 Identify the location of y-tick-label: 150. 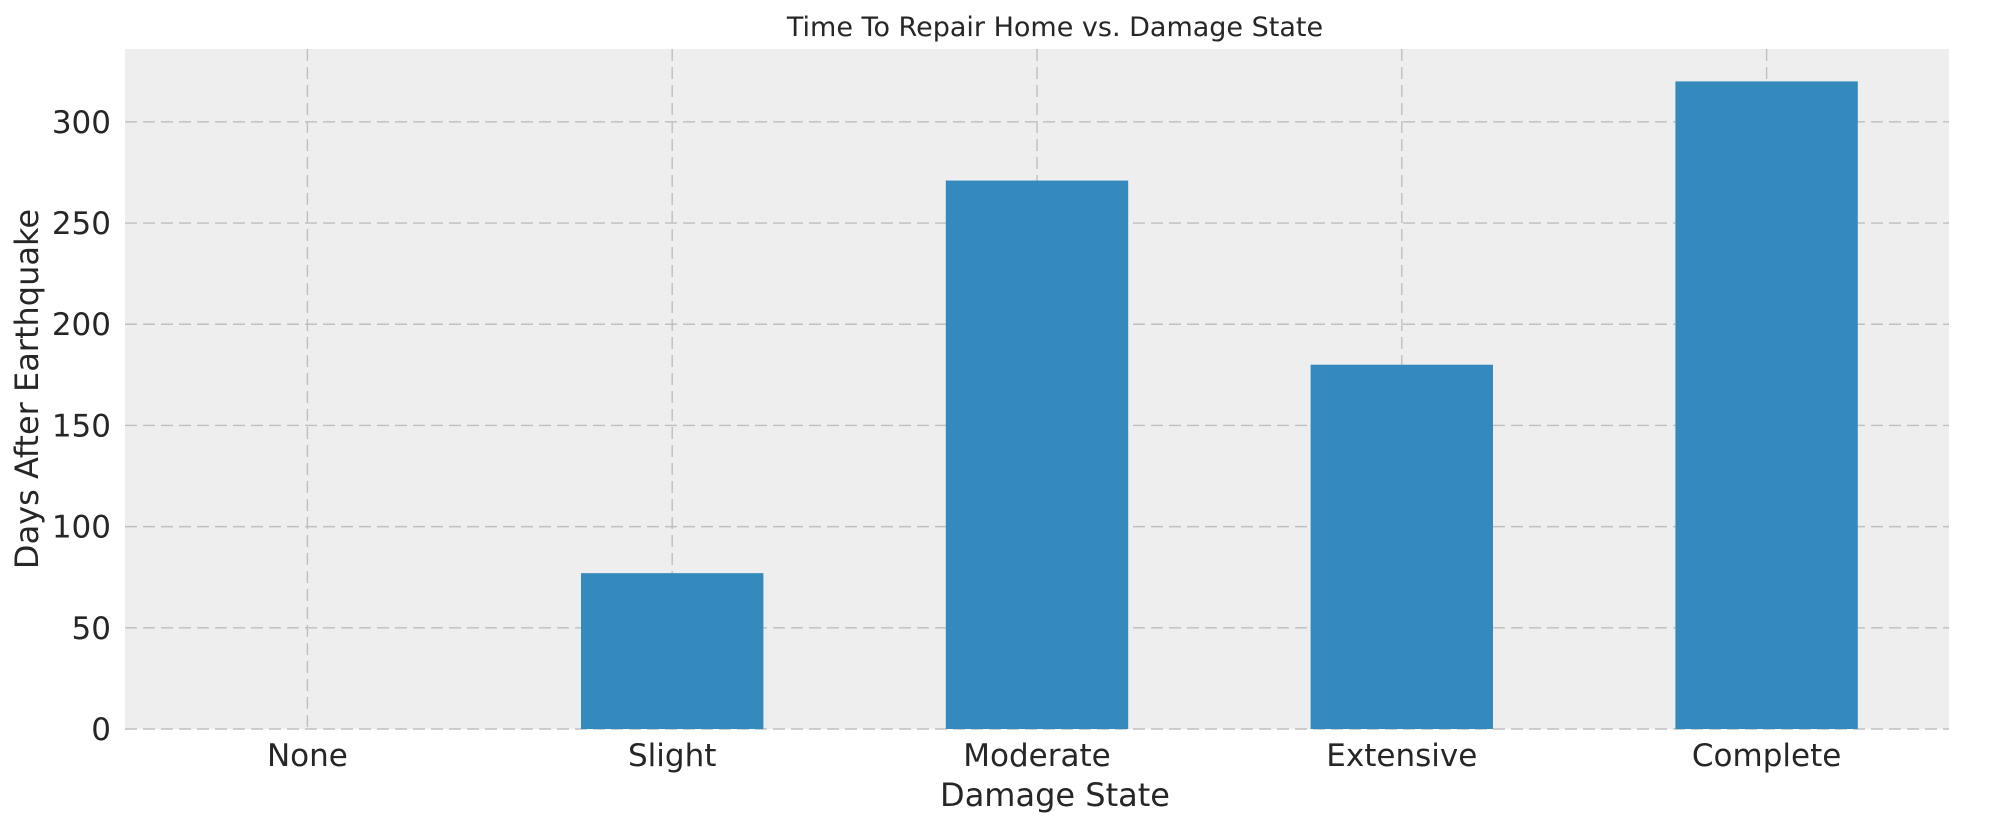
(81, 426).